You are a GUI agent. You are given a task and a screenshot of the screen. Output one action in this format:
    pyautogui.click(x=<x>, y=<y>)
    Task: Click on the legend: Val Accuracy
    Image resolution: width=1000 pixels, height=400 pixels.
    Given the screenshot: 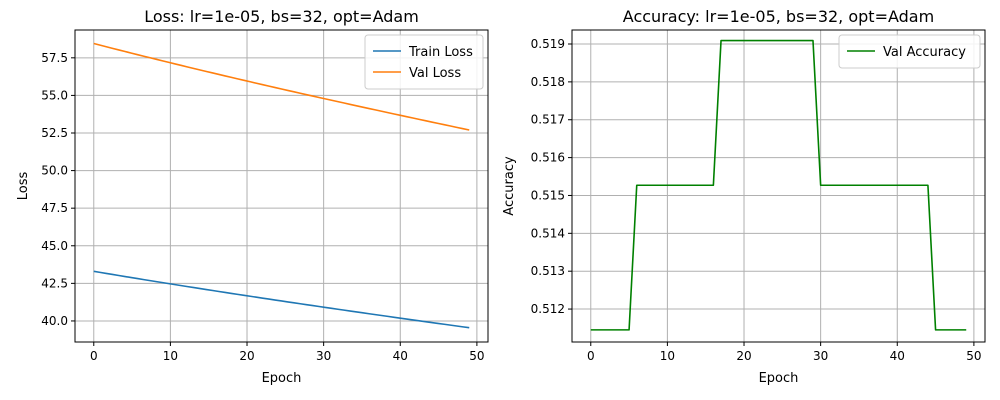 What is the action you would take?
    pyautogui.click(x=909, y=51)
    